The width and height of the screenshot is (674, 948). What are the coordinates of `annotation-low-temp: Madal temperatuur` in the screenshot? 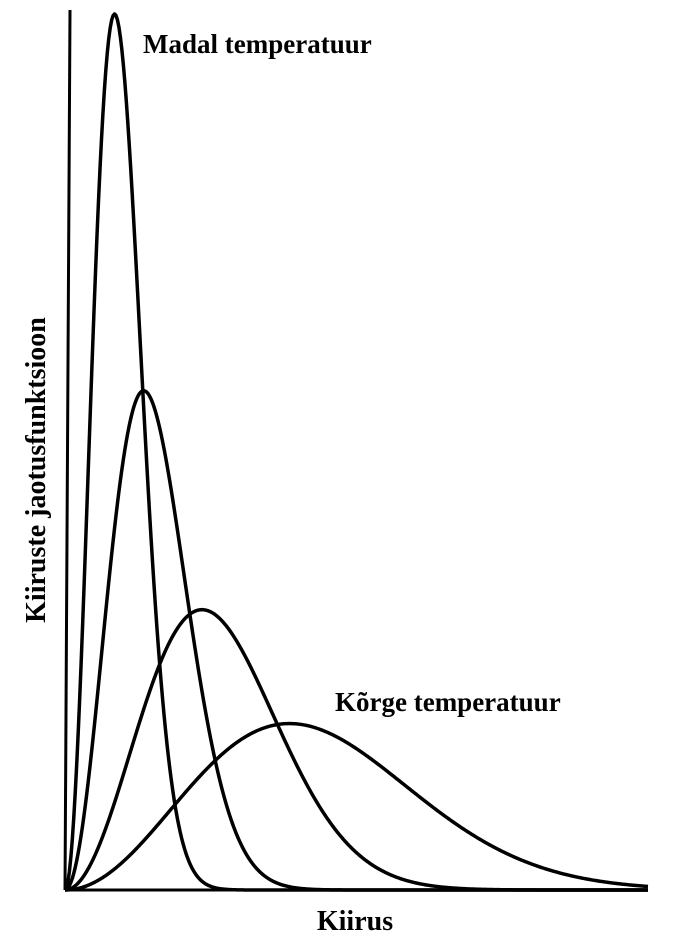 It's located at (257, 44).